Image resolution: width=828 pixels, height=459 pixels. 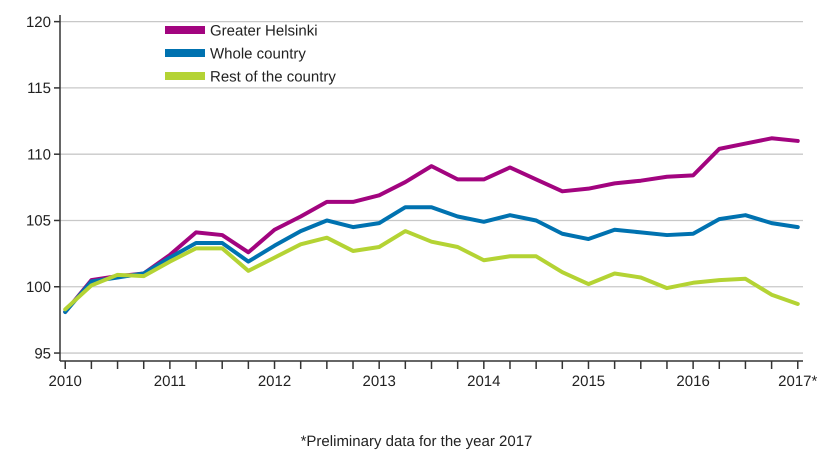 What do you see at coordinates (798, 381) in the screenshot?
I see `x-tick-label: 2017*` at bounding box center [798, 381].